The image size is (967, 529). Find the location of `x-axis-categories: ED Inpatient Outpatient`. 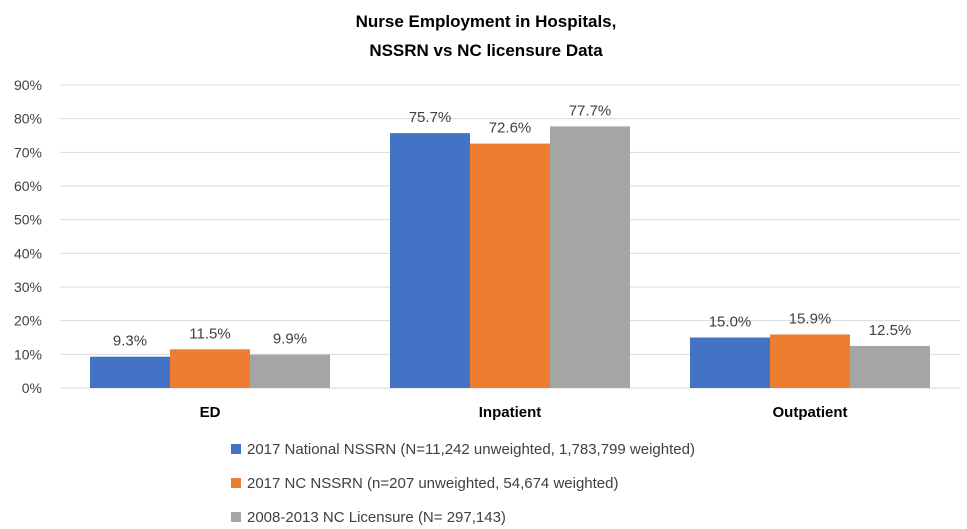

x-axis-categories: ED Inpatient Outpatient is located at coordinates (524, 412).